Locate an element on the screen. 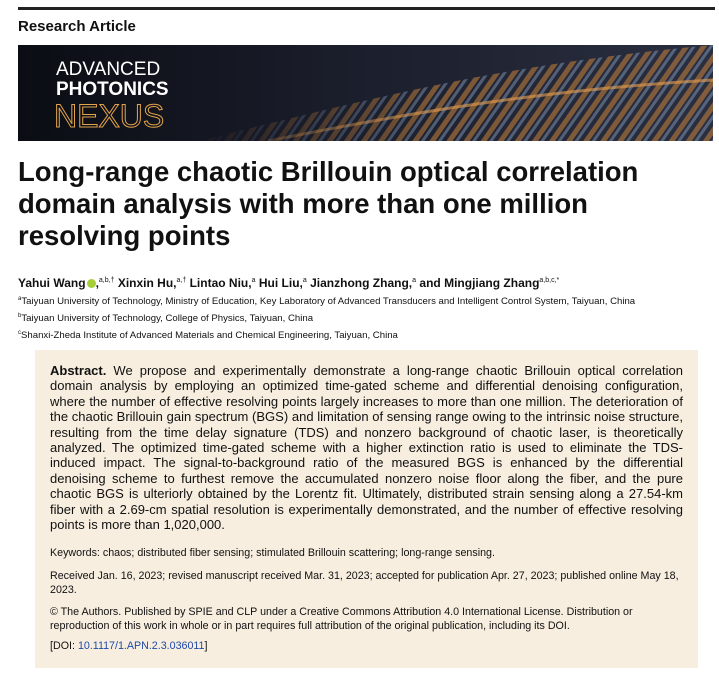  journal-name-3: NEXUS is located at coordinates (109, 116).